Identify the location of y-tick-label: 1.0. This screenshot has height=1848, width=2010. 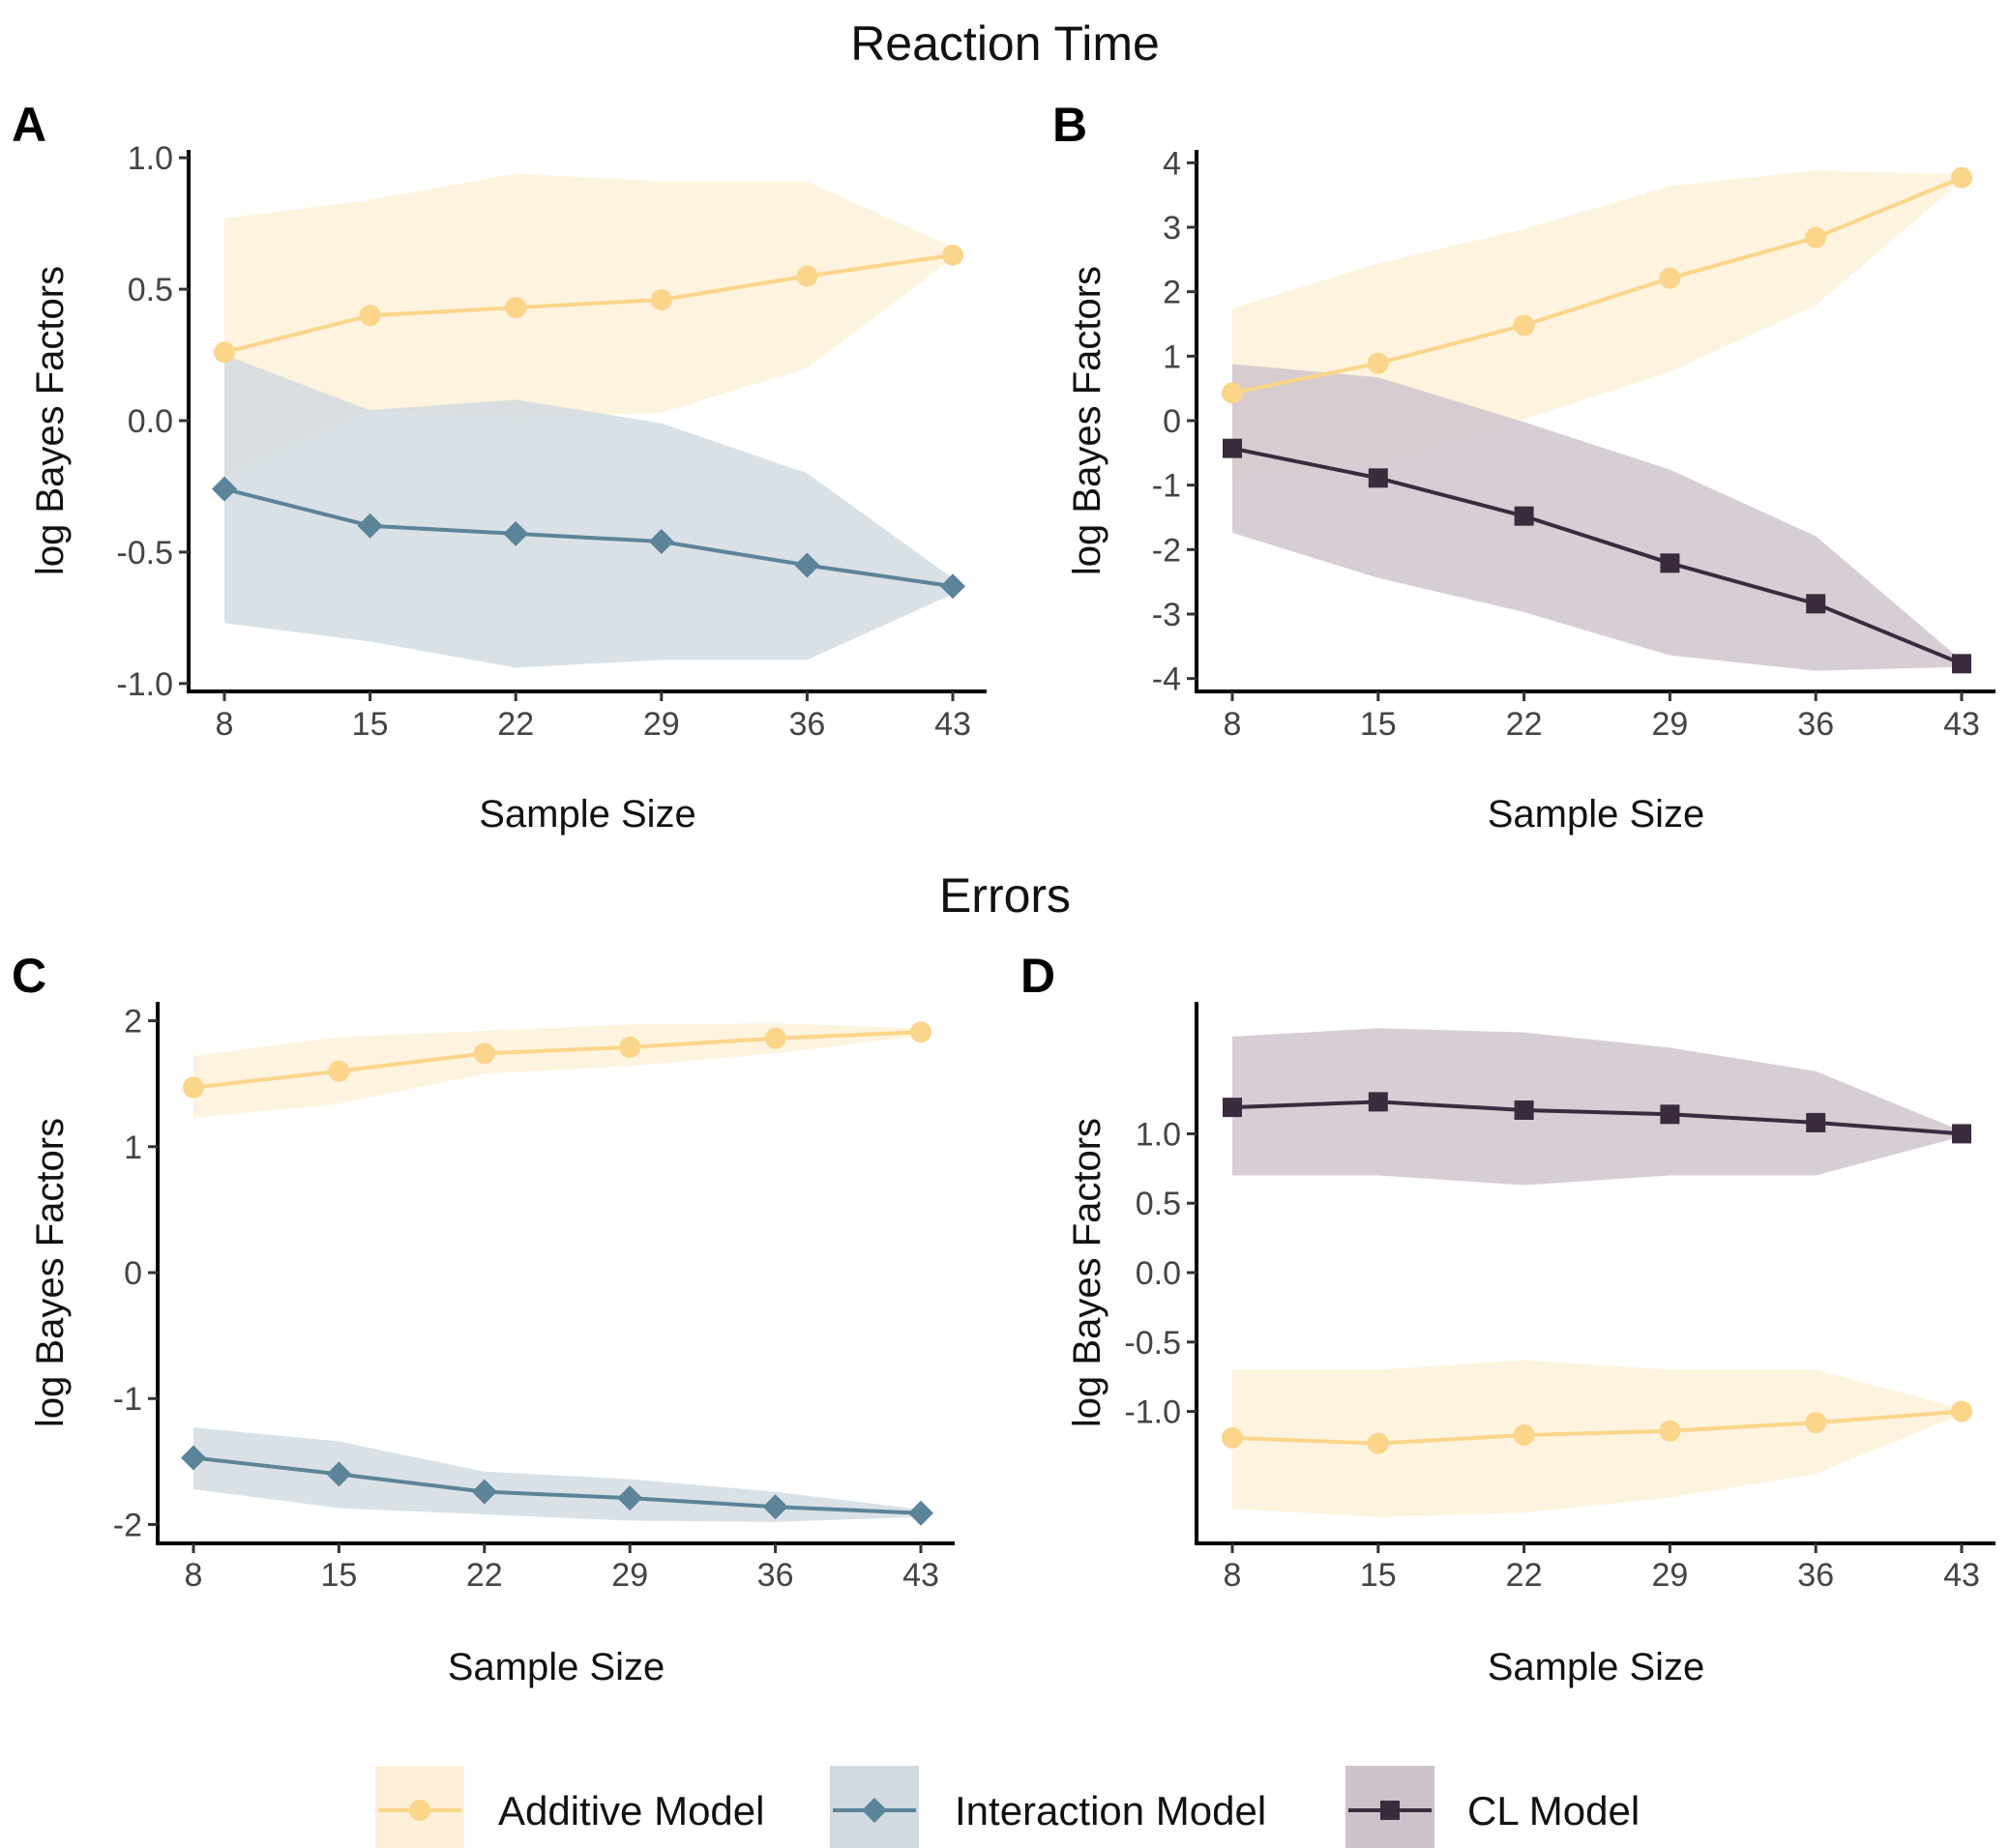
(150, 158).